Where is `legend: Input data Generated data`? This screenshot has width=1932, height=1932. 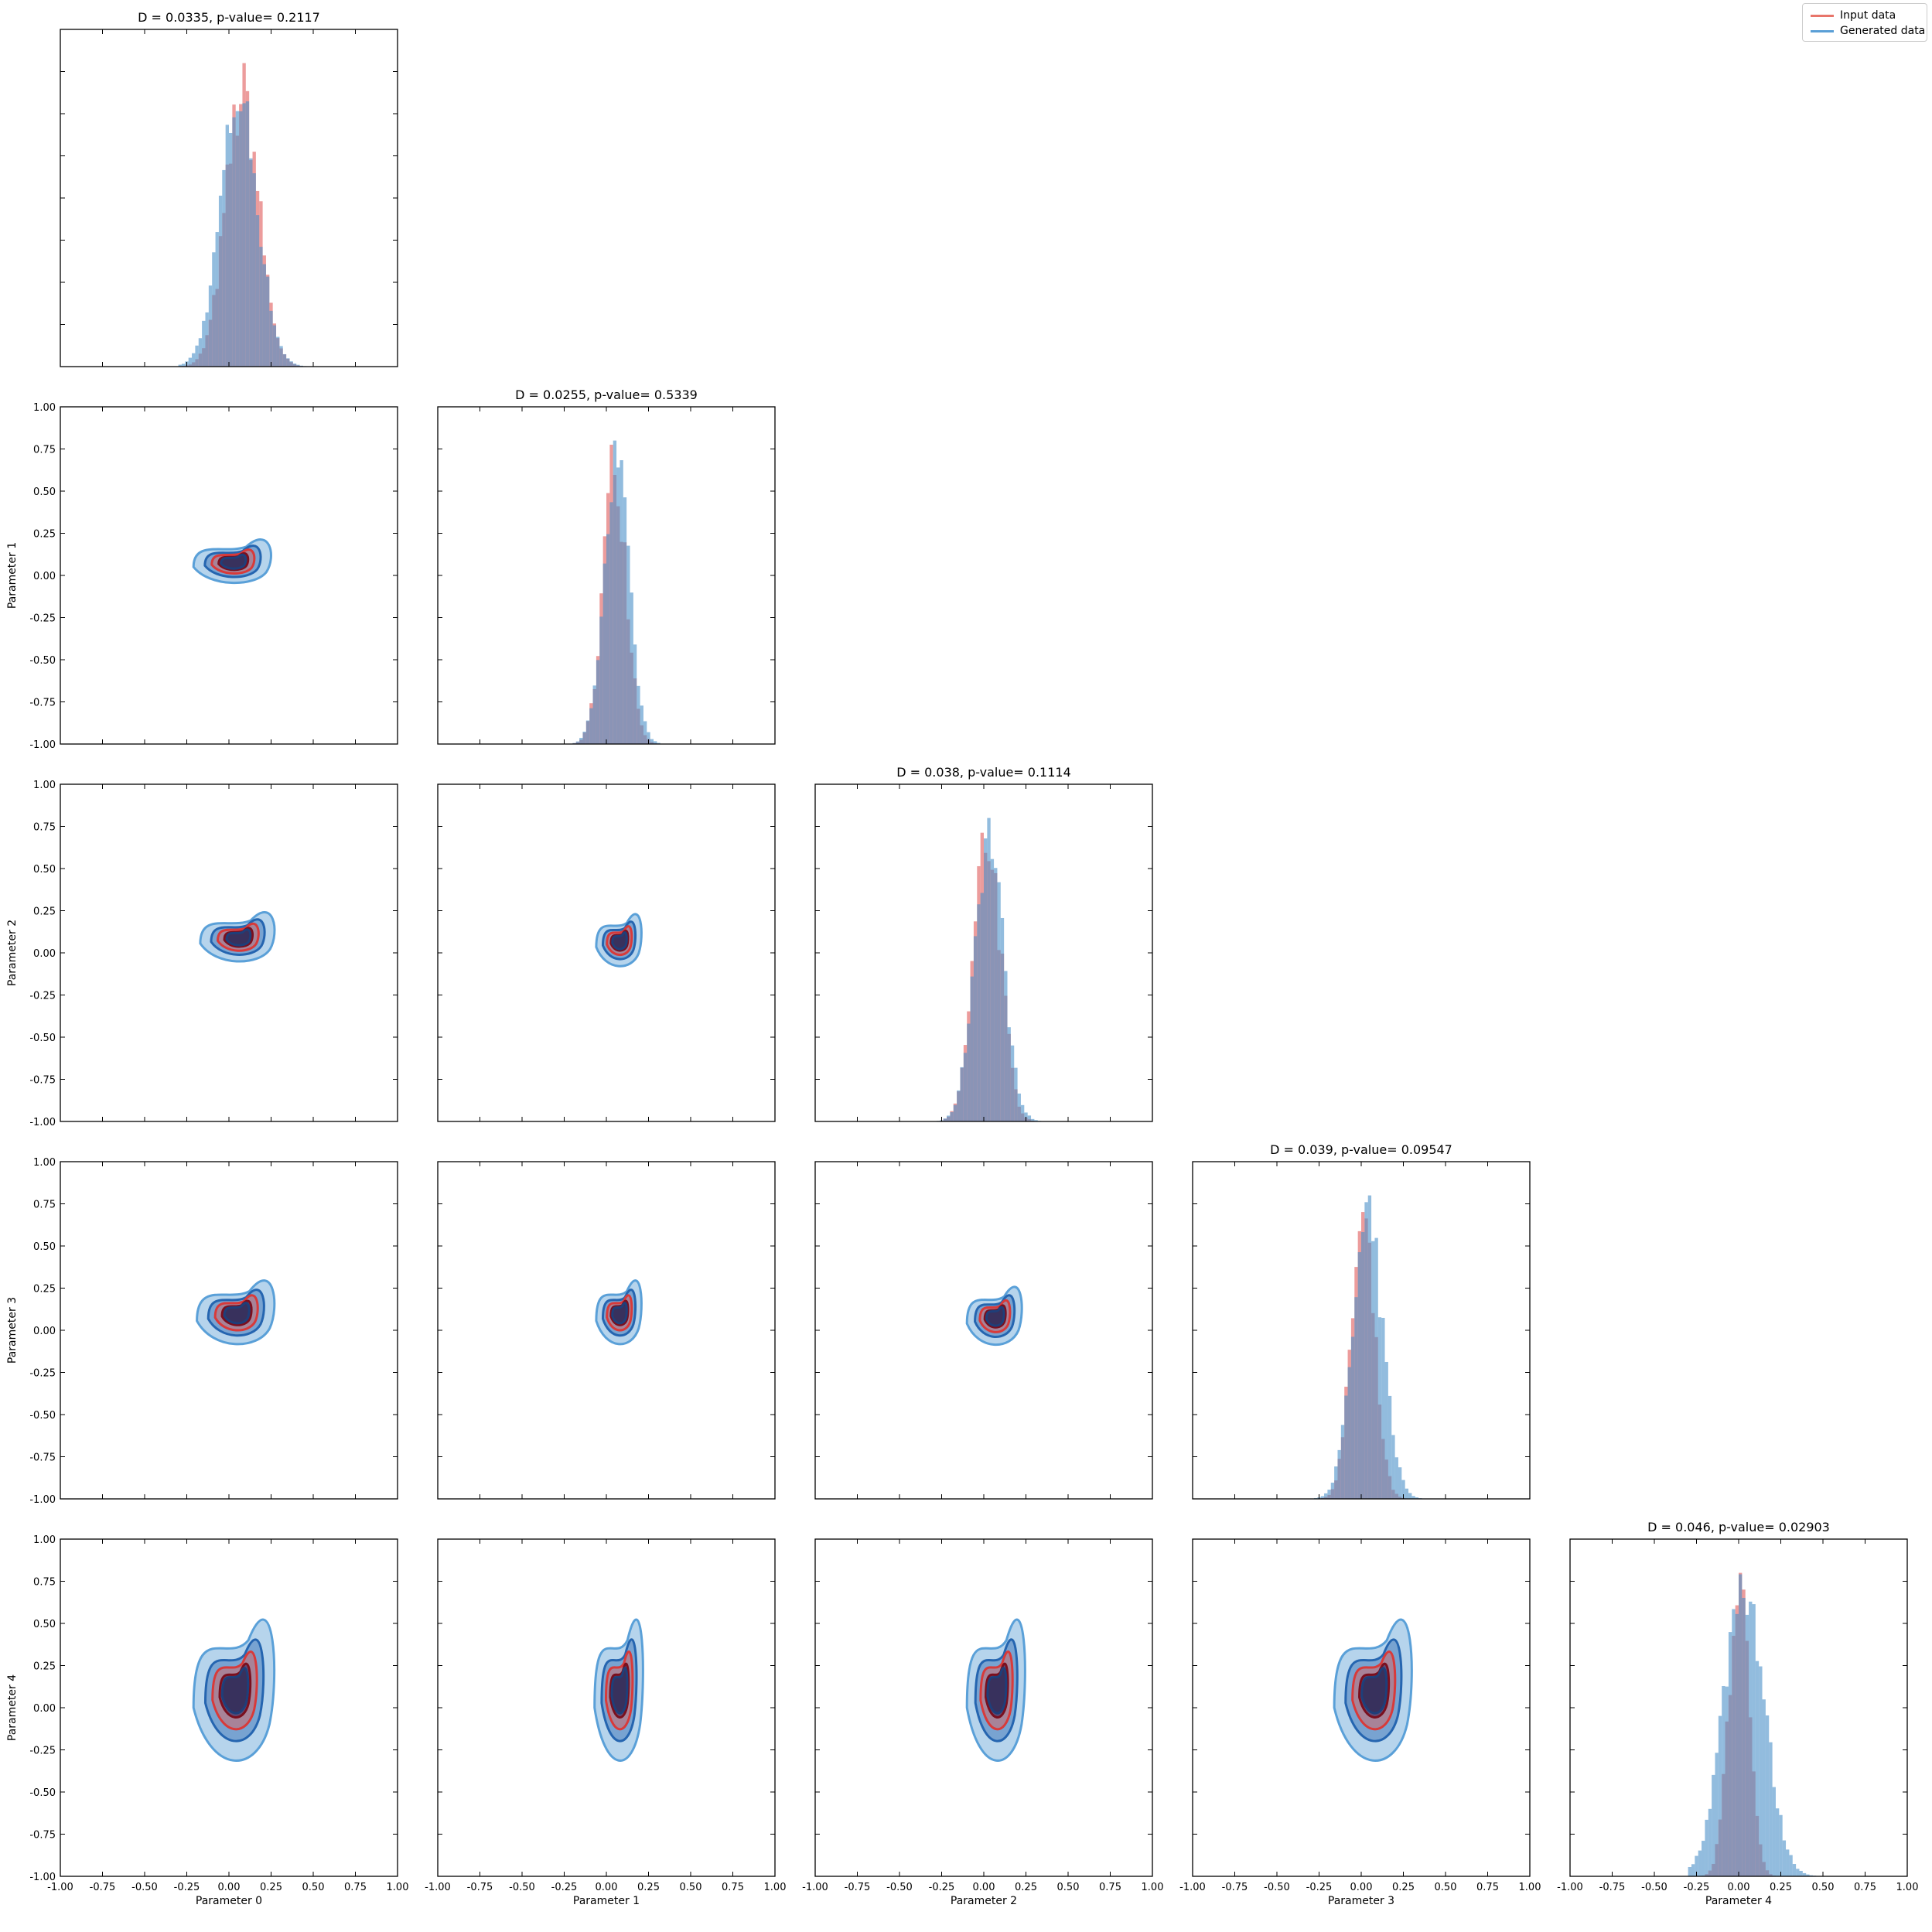 legend: Input data Generated data is located at coordinates (1864, 22).